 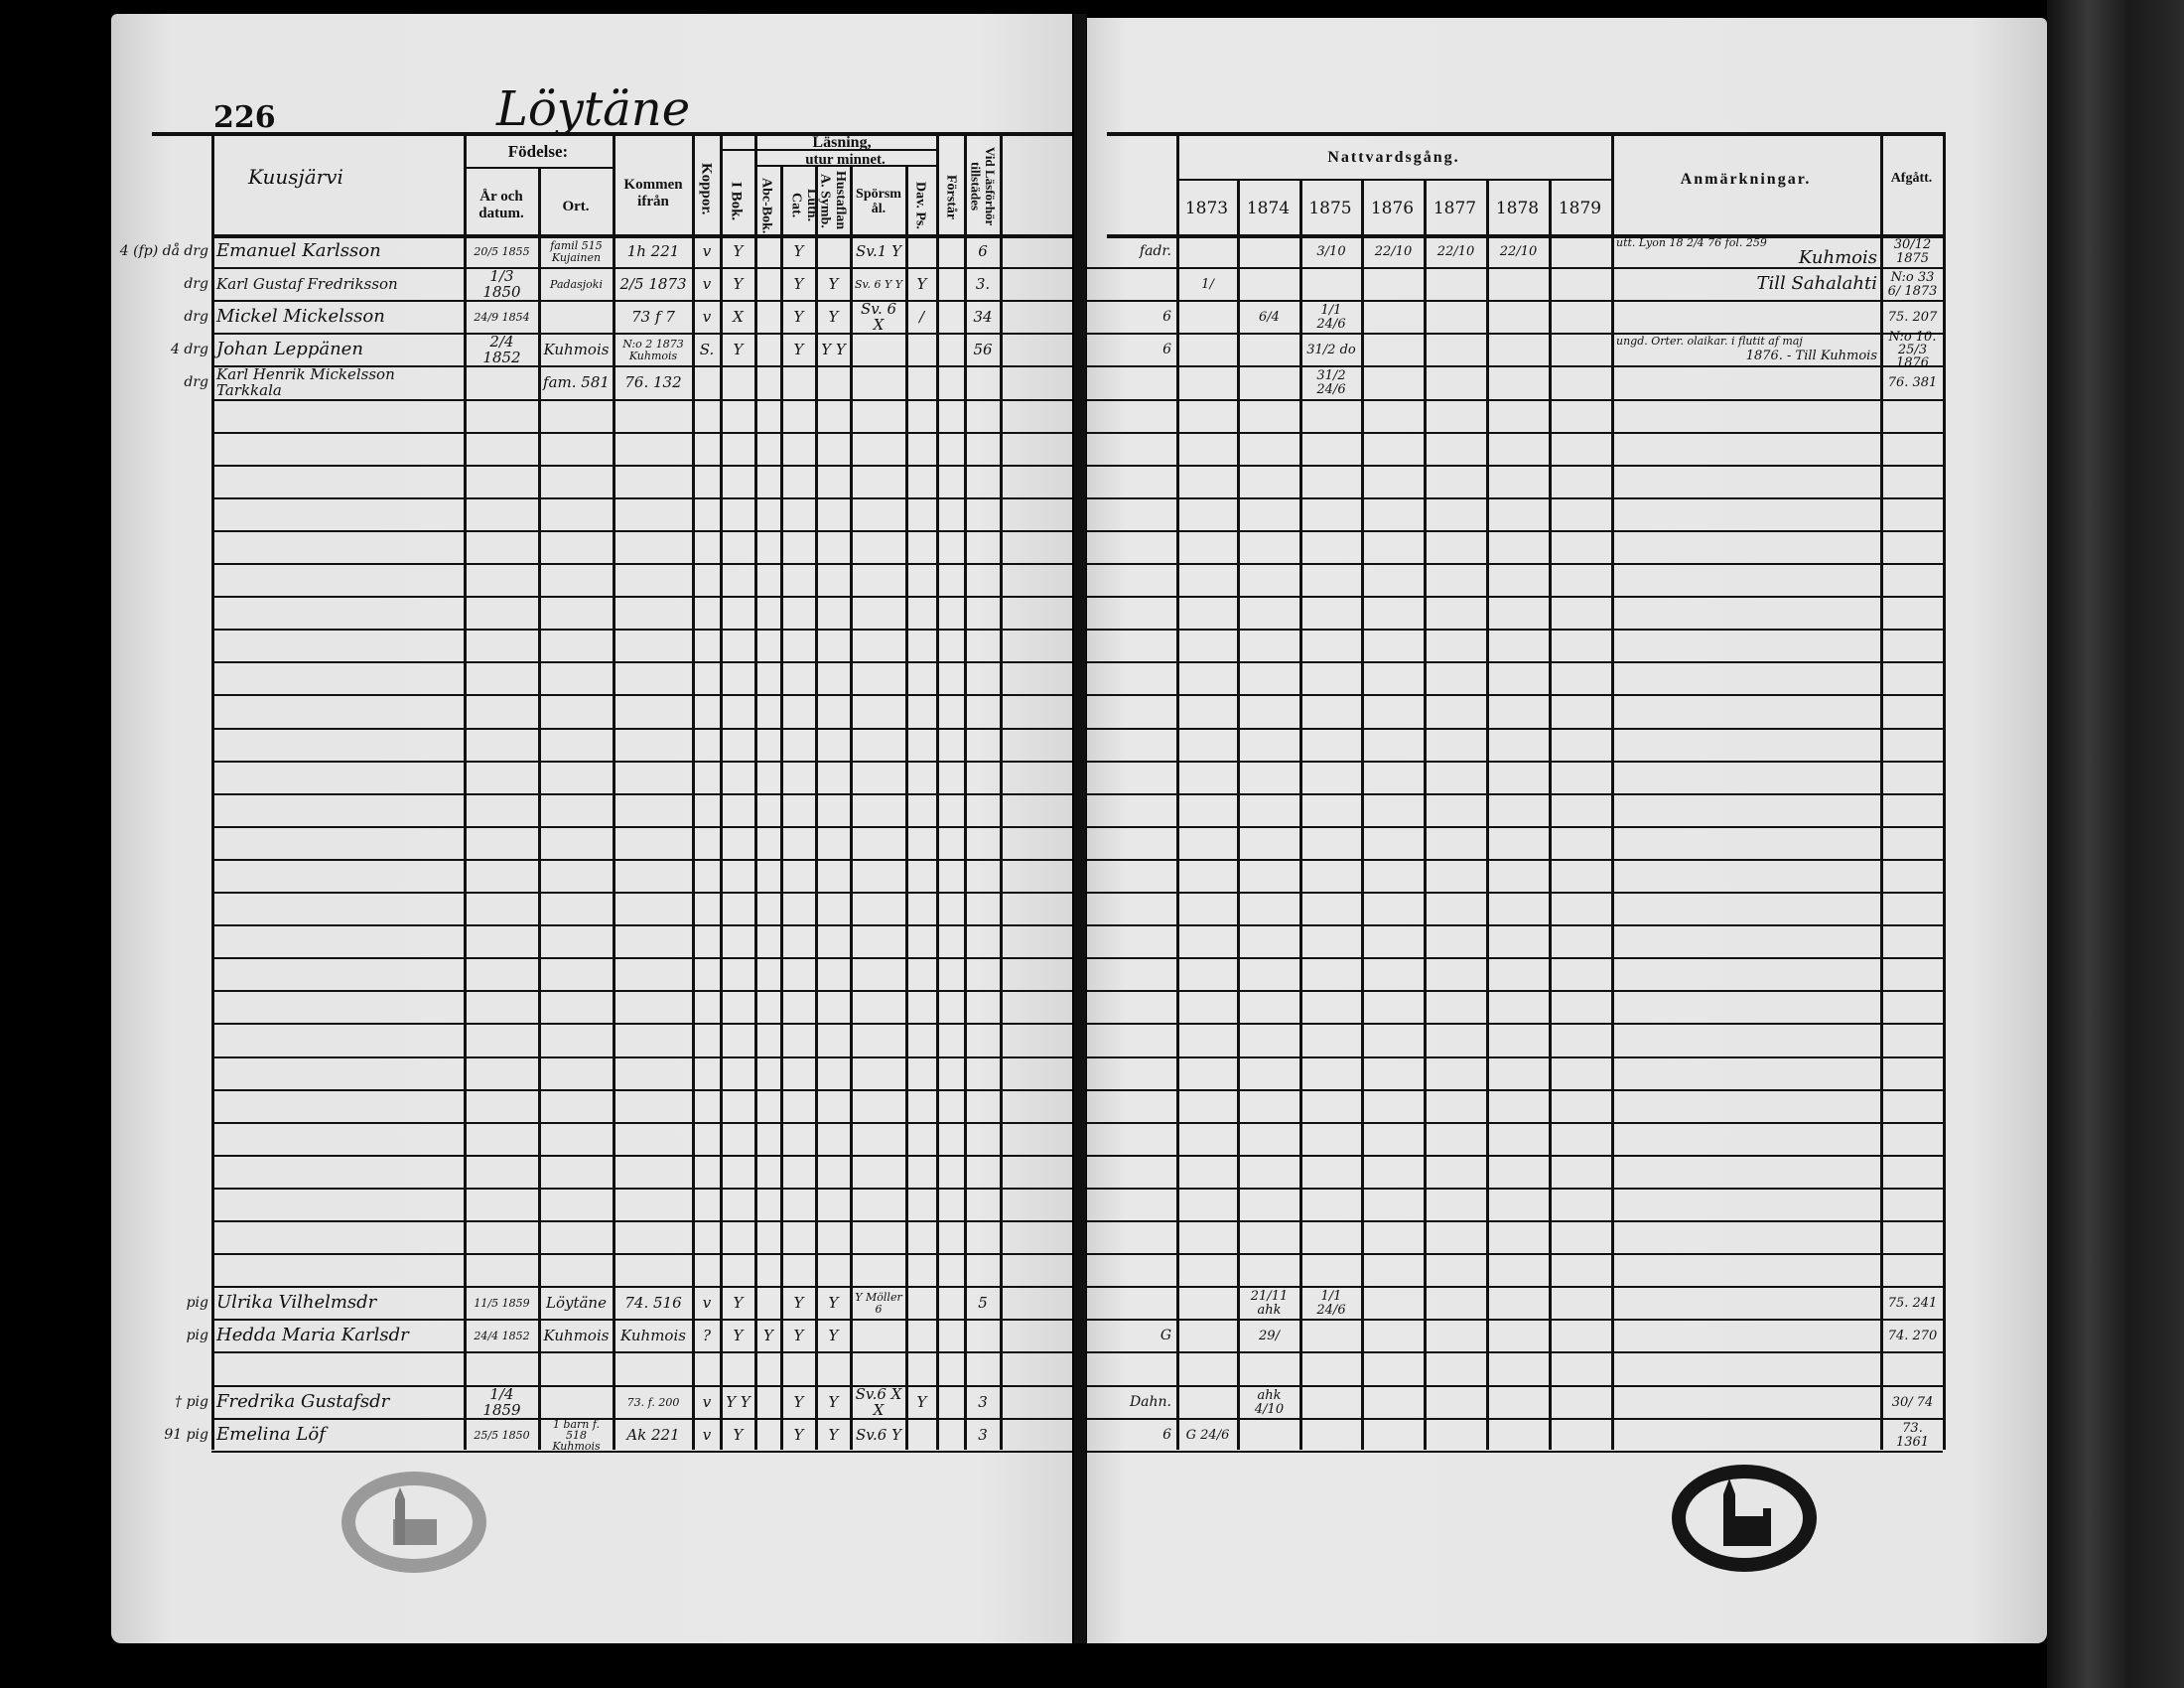 I want to click on questions: Sv. 6 X, so click(x=878, y=317).